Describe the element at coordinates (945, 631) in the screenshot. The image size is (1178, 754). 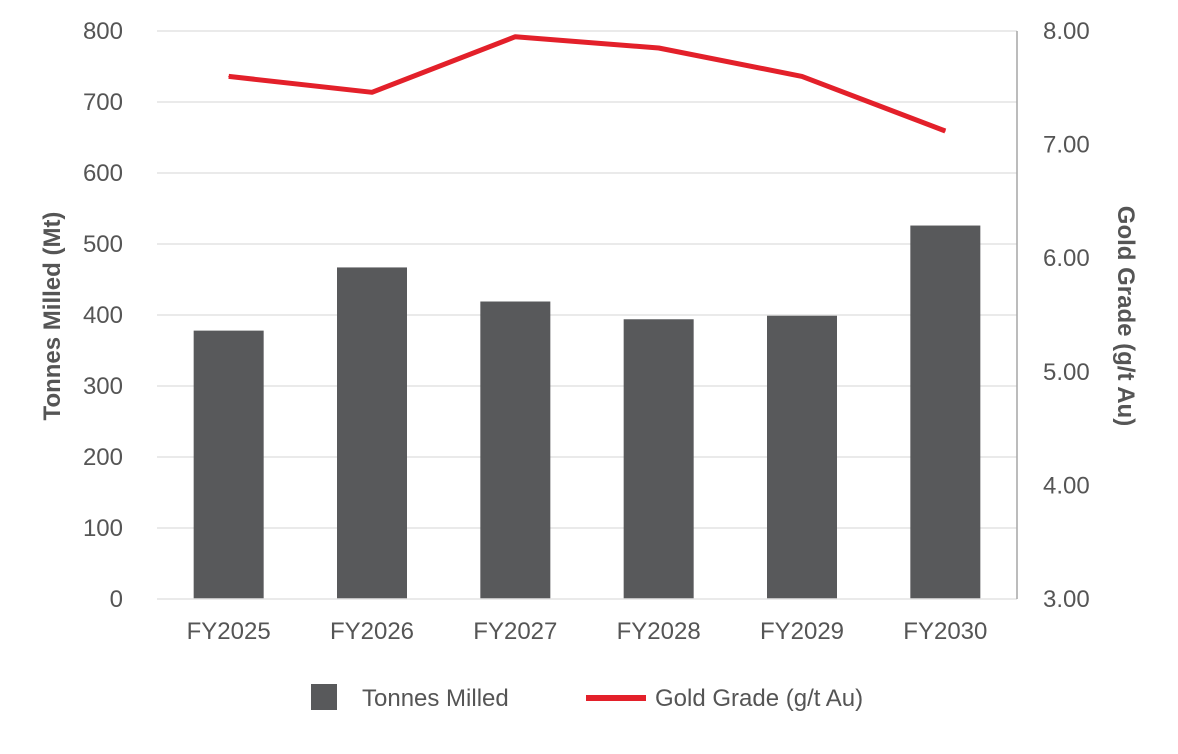
I see `x-tick-label: FY2030` at that location.